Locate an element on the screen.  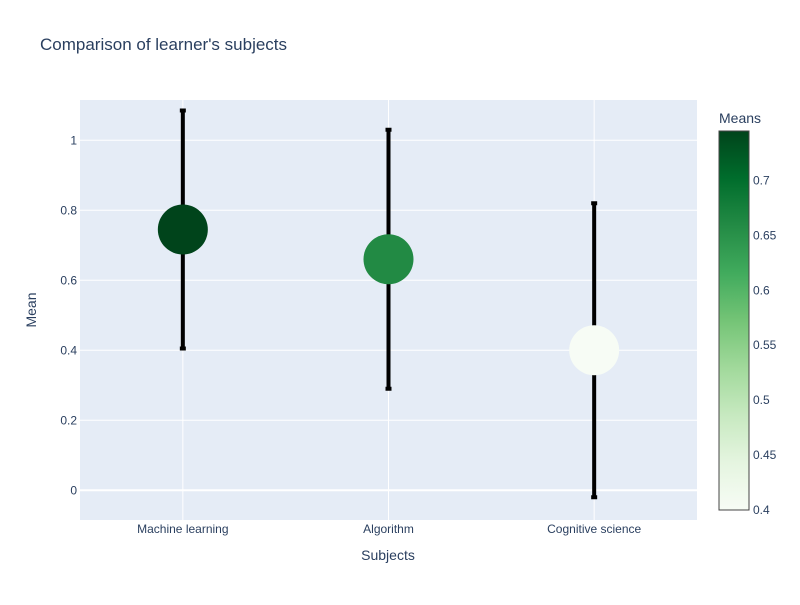
colorbar-tick-label: 0.4 is located at coordinates (761, 510).